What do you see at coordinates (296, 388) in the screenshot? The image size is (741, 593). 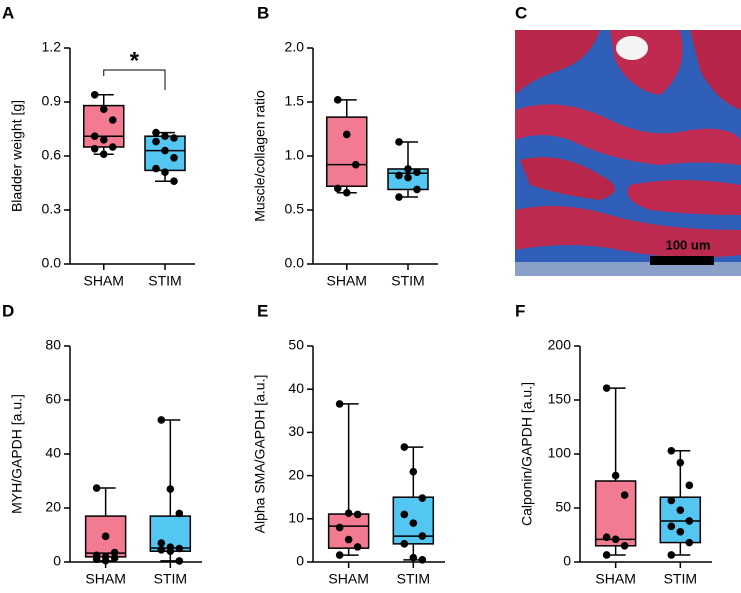 I see `y-tick-label: 40` at bounding box center [296, 388].